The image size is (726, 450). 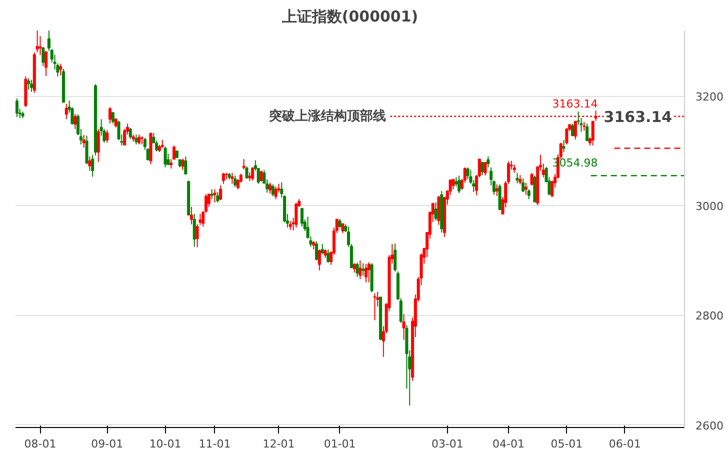 I want to click on x-tick-label: 11-01, so click(x=214, y=444).